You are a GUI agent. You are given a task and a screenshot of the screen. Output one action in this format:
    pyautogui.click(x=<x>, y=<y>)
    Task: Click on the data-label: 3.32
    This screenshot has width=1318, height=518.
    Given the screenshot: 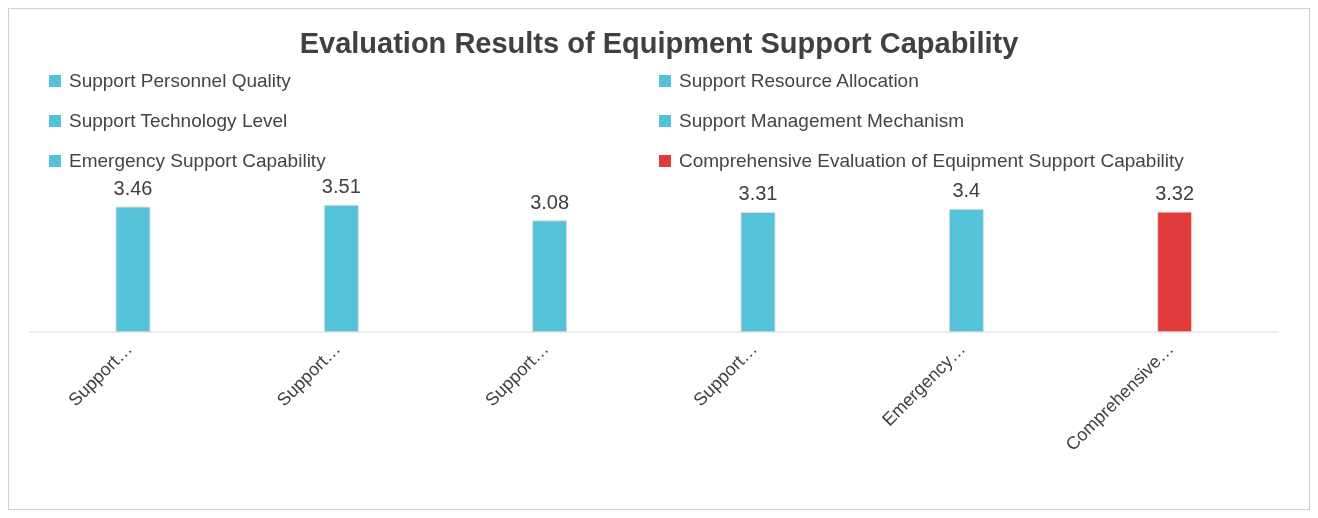 What is the action you would take?
    pyautogui.click(x=1175, y=193)
    